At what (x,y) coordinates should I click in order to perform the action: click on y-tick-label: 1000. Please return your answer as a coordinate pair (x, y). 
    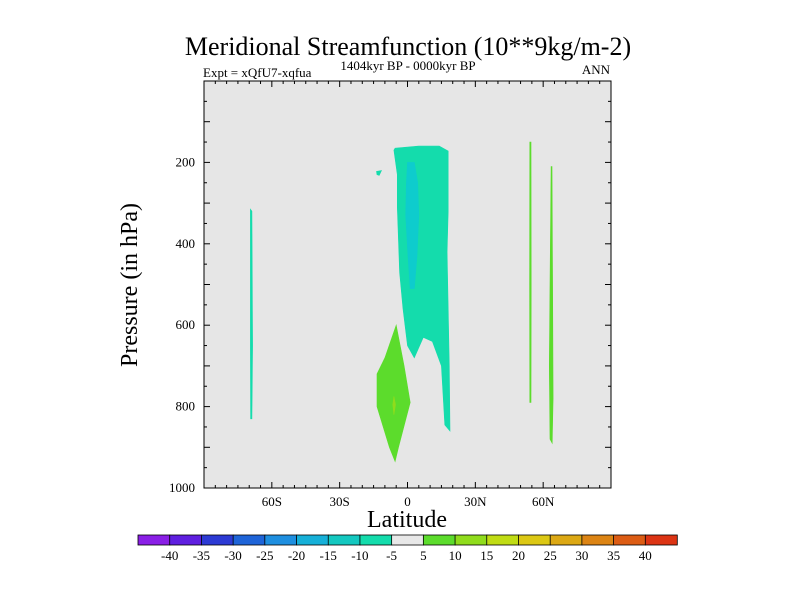
    Looking at the image, I should click on (182, 487).